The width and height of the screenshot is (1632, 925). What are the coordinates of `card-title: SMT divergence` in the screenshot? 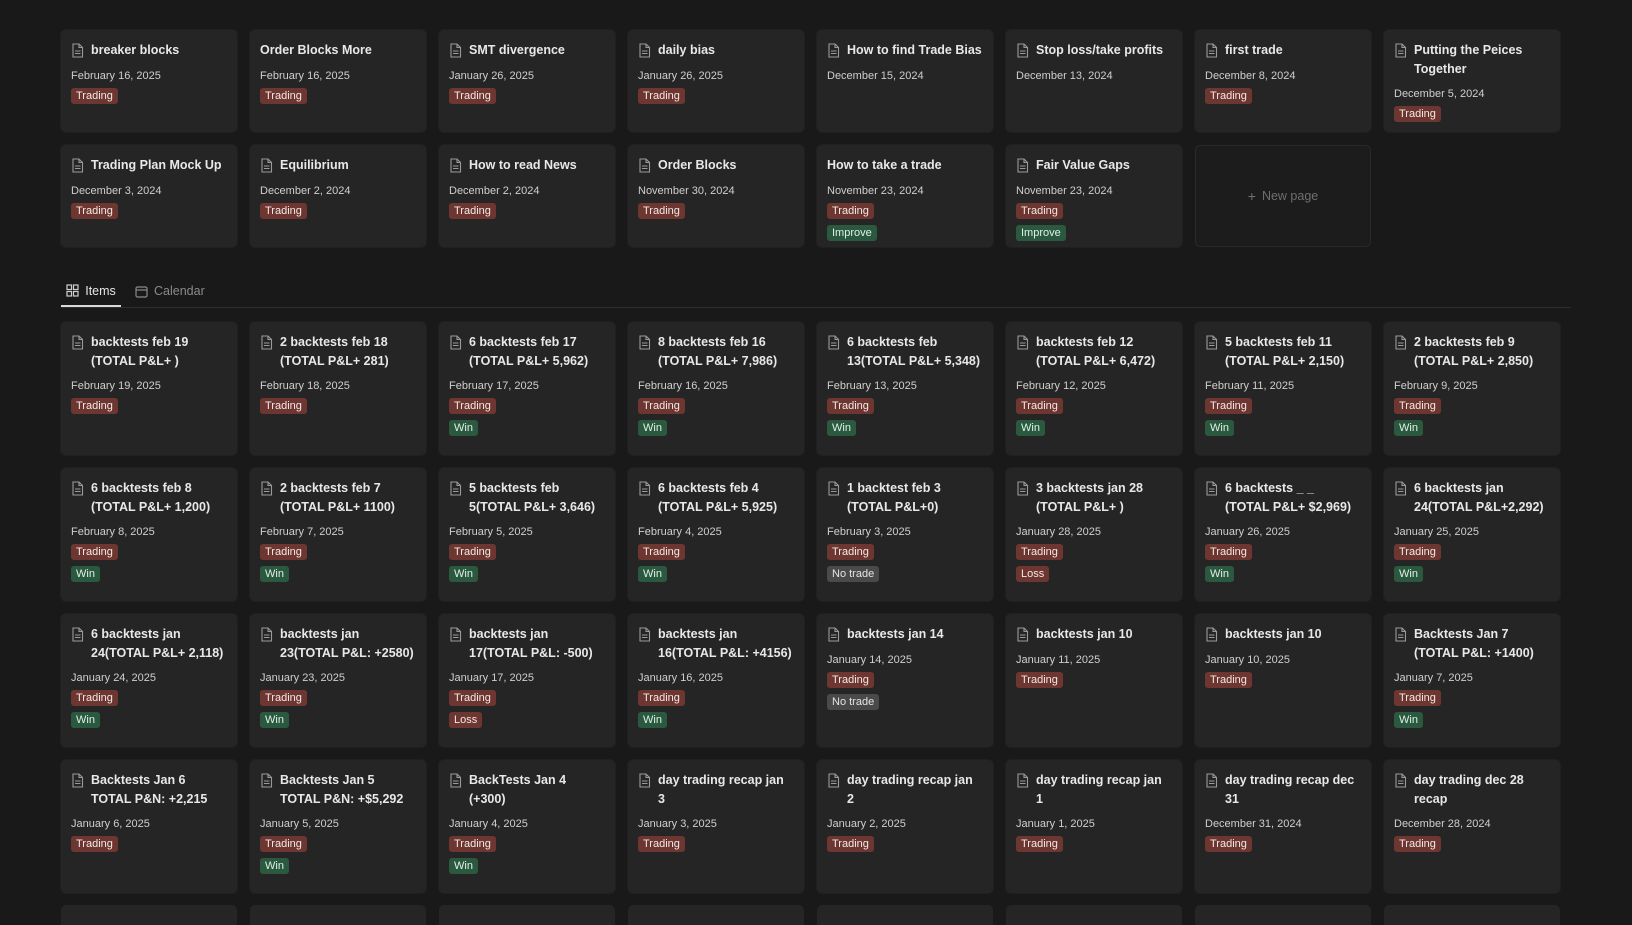 It's located at (517, 50).